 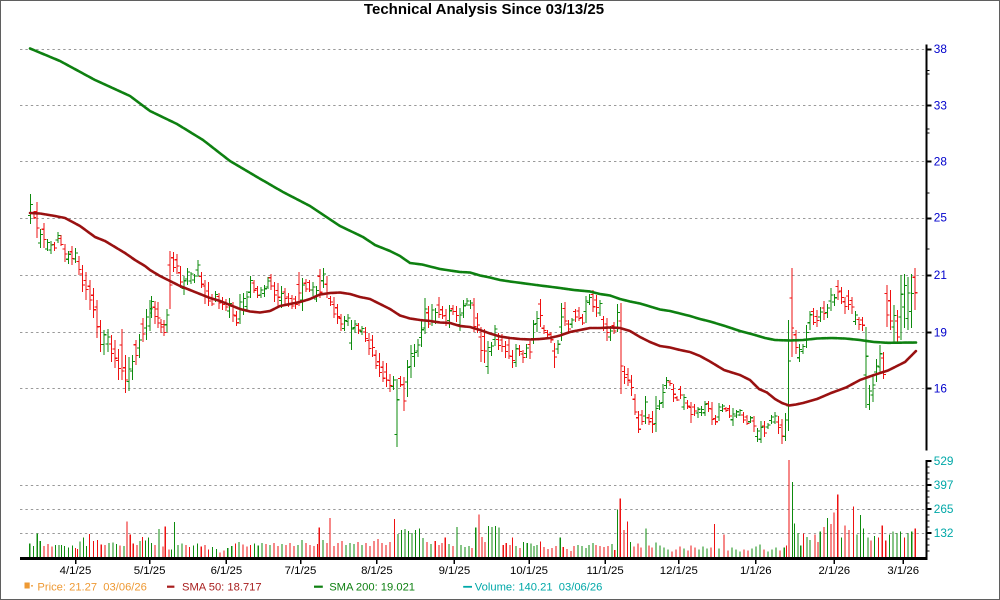 What do you see at coordinates (227, 571) in the screenshot?
I see `svg-text: 6/1/25` at bounding box center [227, 571].